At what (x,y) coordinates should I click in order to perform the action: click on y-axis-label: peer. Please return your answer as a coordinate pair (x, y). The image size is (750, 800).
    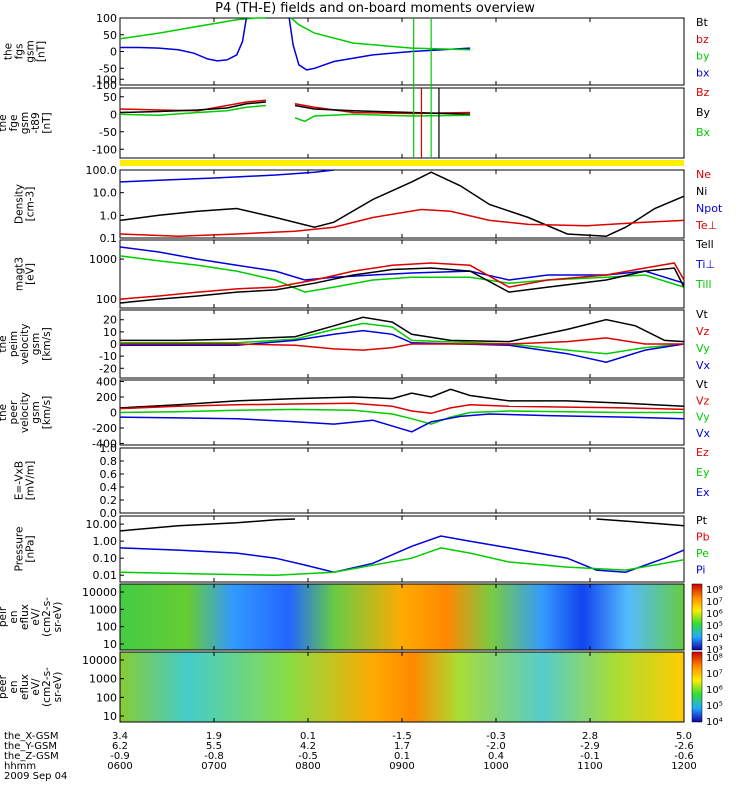
    Looking at the image, I should click on (14, 412).